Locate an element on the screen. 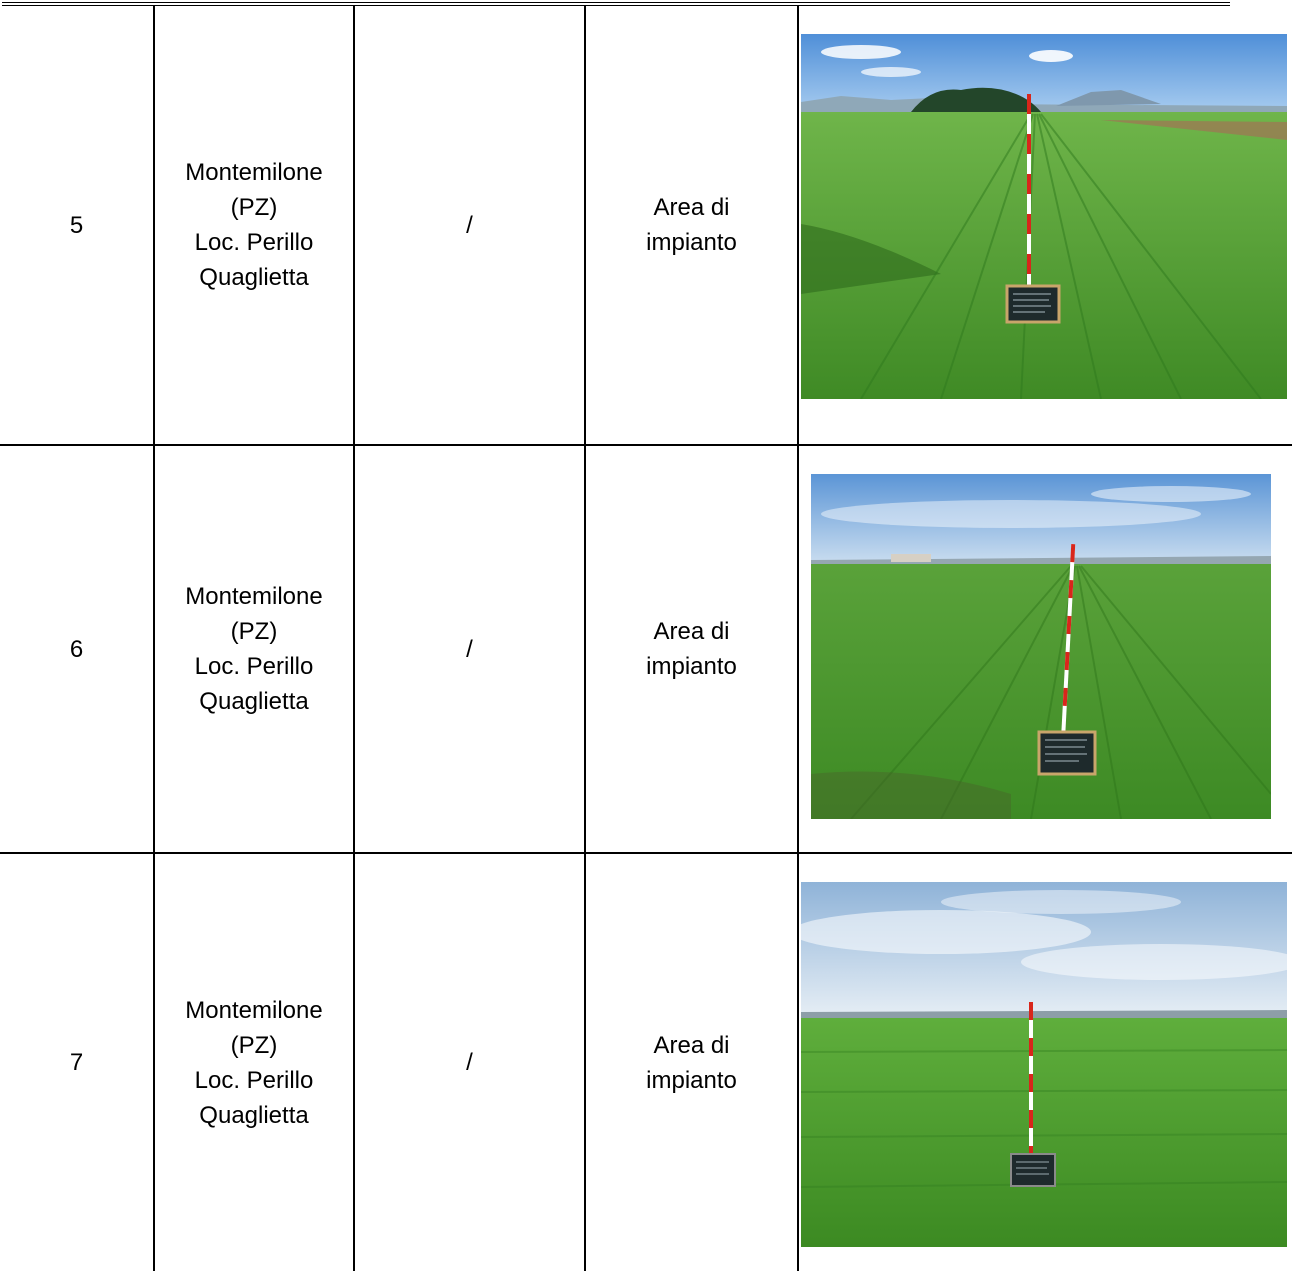  row-number-cell: 6 is located at coordinates (77, 649).